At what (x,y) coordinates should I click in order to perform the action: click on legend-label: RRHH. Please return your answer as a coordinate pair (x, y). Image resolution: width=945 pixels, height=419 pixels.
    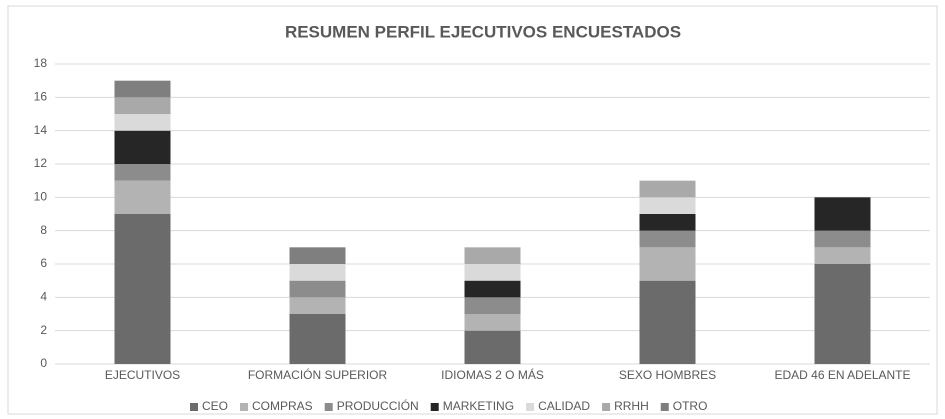
    Looking at the image, I should click on (631, 406).